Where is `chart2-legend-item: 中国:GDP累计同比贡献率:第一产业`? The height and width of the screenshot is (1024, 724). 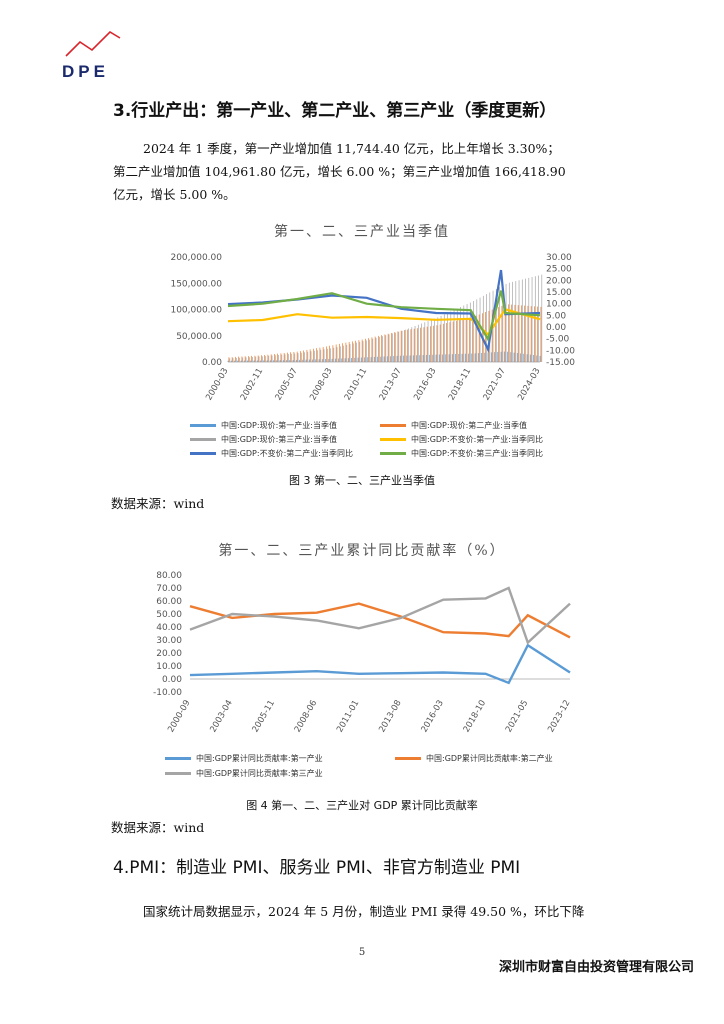
chart2-legend-item: 中国:GDP累计同比贡献率:第一产业 is located at coordinates (244, 758).